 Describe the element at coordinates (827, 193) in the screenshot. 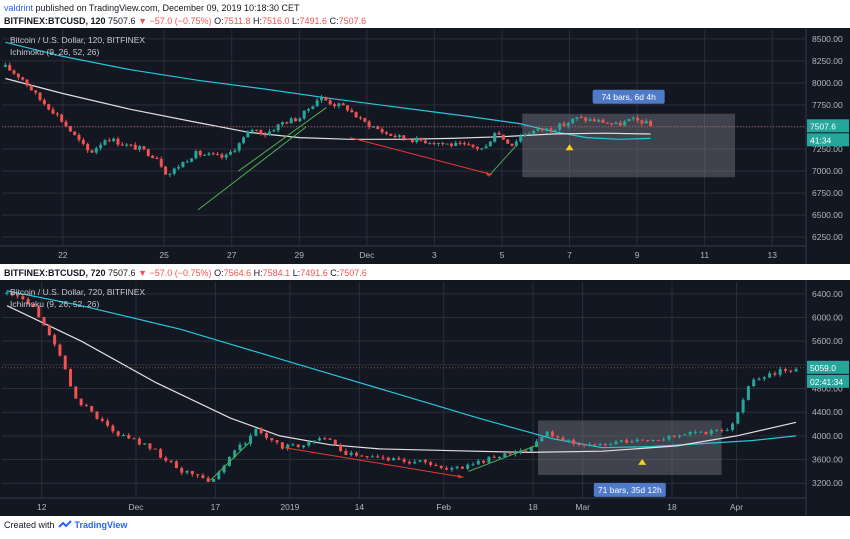

I see `y-tick-label: 6750.00` at that location.